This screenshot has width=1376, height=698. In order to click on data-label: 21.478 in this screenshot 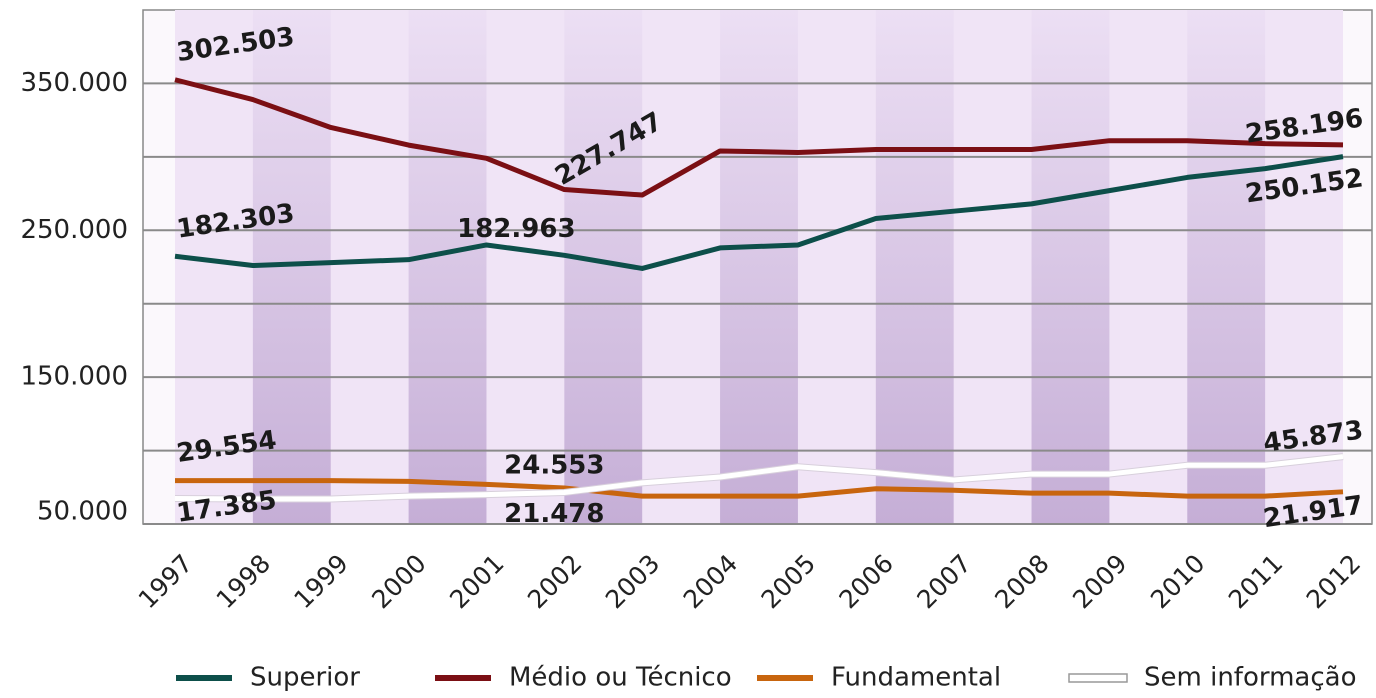, I will do `click(554, 514)`.